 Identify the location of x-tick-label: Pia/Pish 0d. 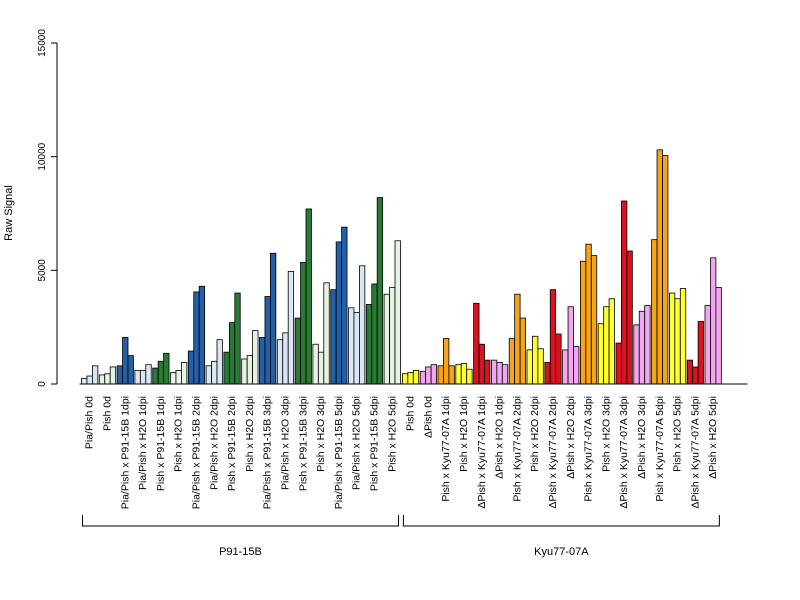
(90, 422).